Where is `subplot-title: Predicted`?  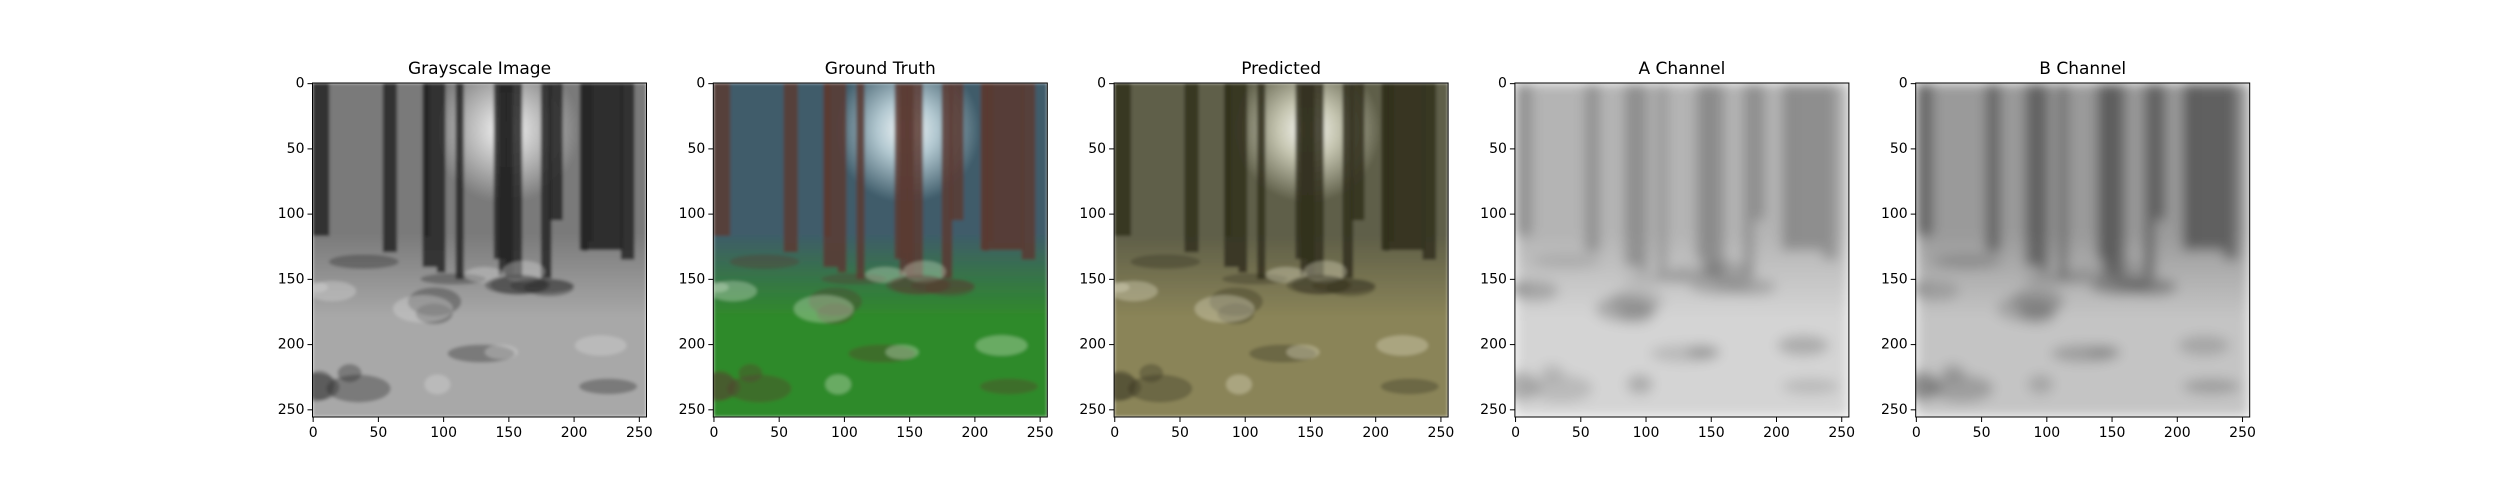 subplot-title: Predicted is located at coordinates (1281, 69).